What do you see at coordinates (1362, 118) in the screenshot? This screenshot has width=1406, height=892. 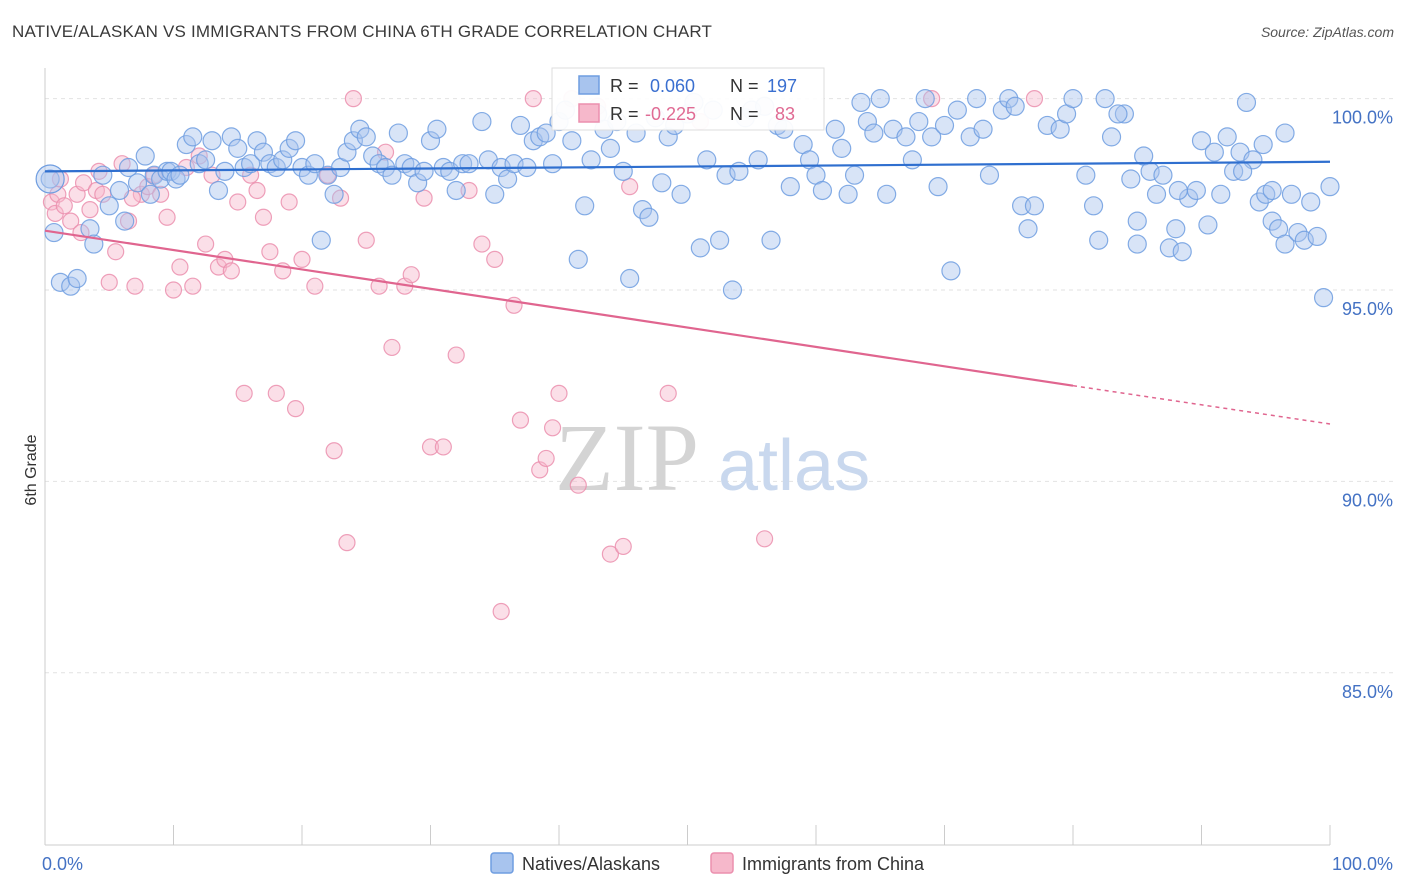 I see `y-tick-label: 100.0%` at bounding box center [1362, 118].